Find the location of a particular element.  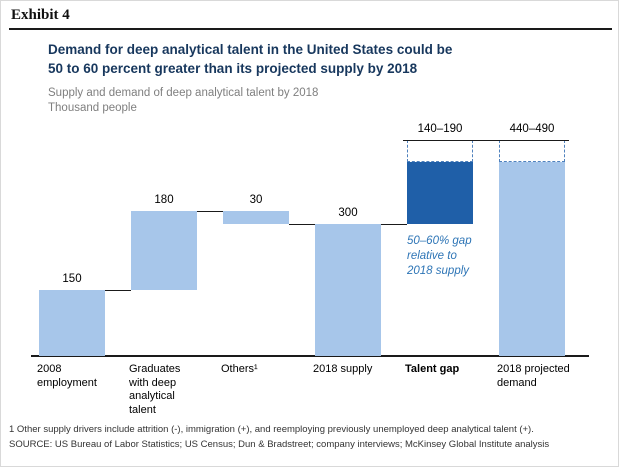

value-label: 180 is located at coordinates (164, 200).